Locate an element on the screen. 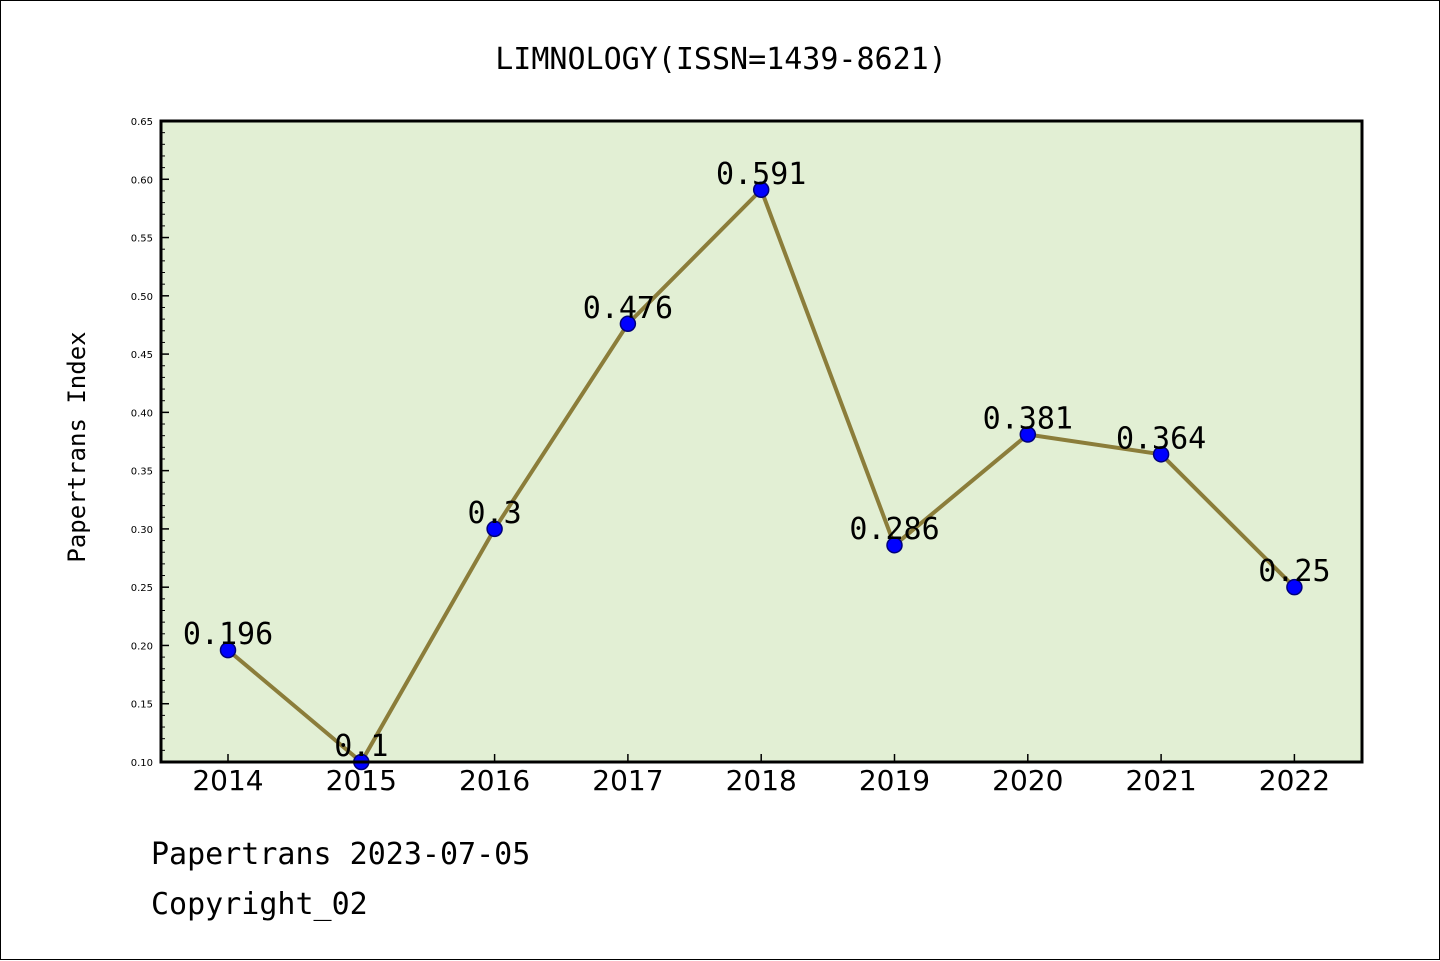 This screenshot has height=961, width=1440. data-label-2022: 0.25 is located at coordinates (1294, 571).